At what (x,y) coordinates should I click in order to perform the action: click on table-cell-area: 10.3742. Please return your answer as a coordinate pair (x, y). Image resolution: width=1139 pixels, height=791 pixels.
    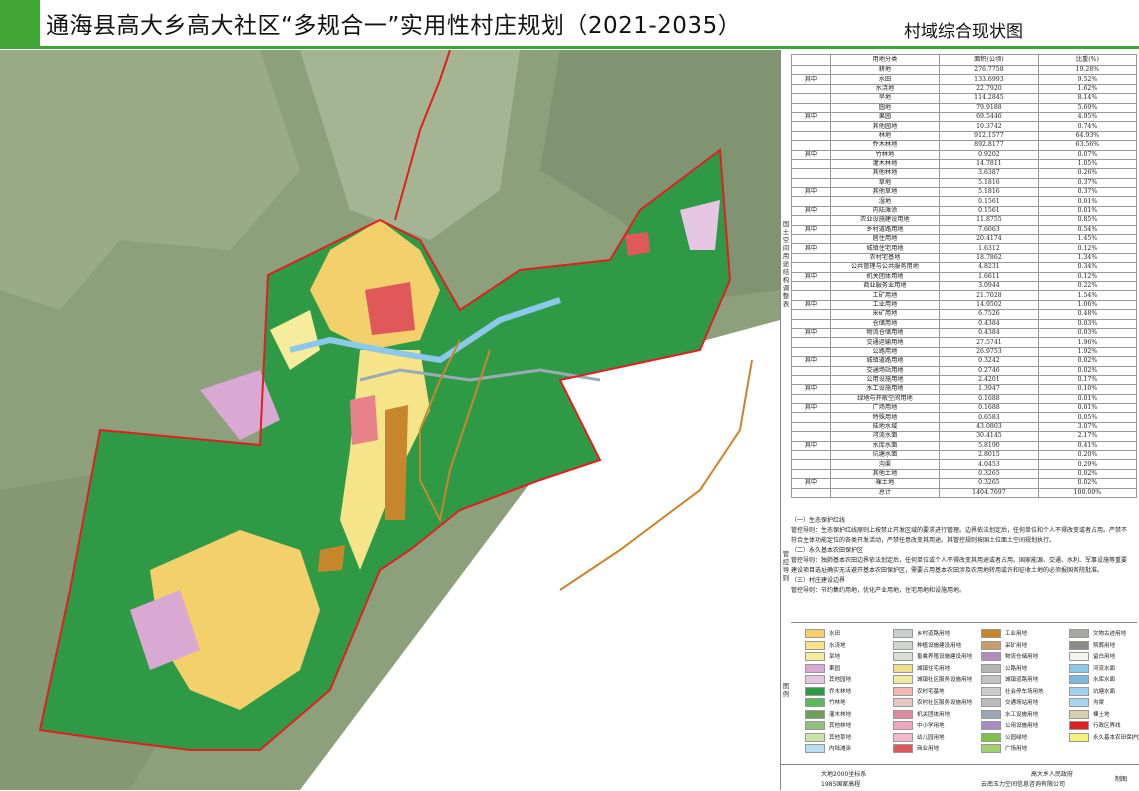
    Looking at the image, I should click on (989, 126).